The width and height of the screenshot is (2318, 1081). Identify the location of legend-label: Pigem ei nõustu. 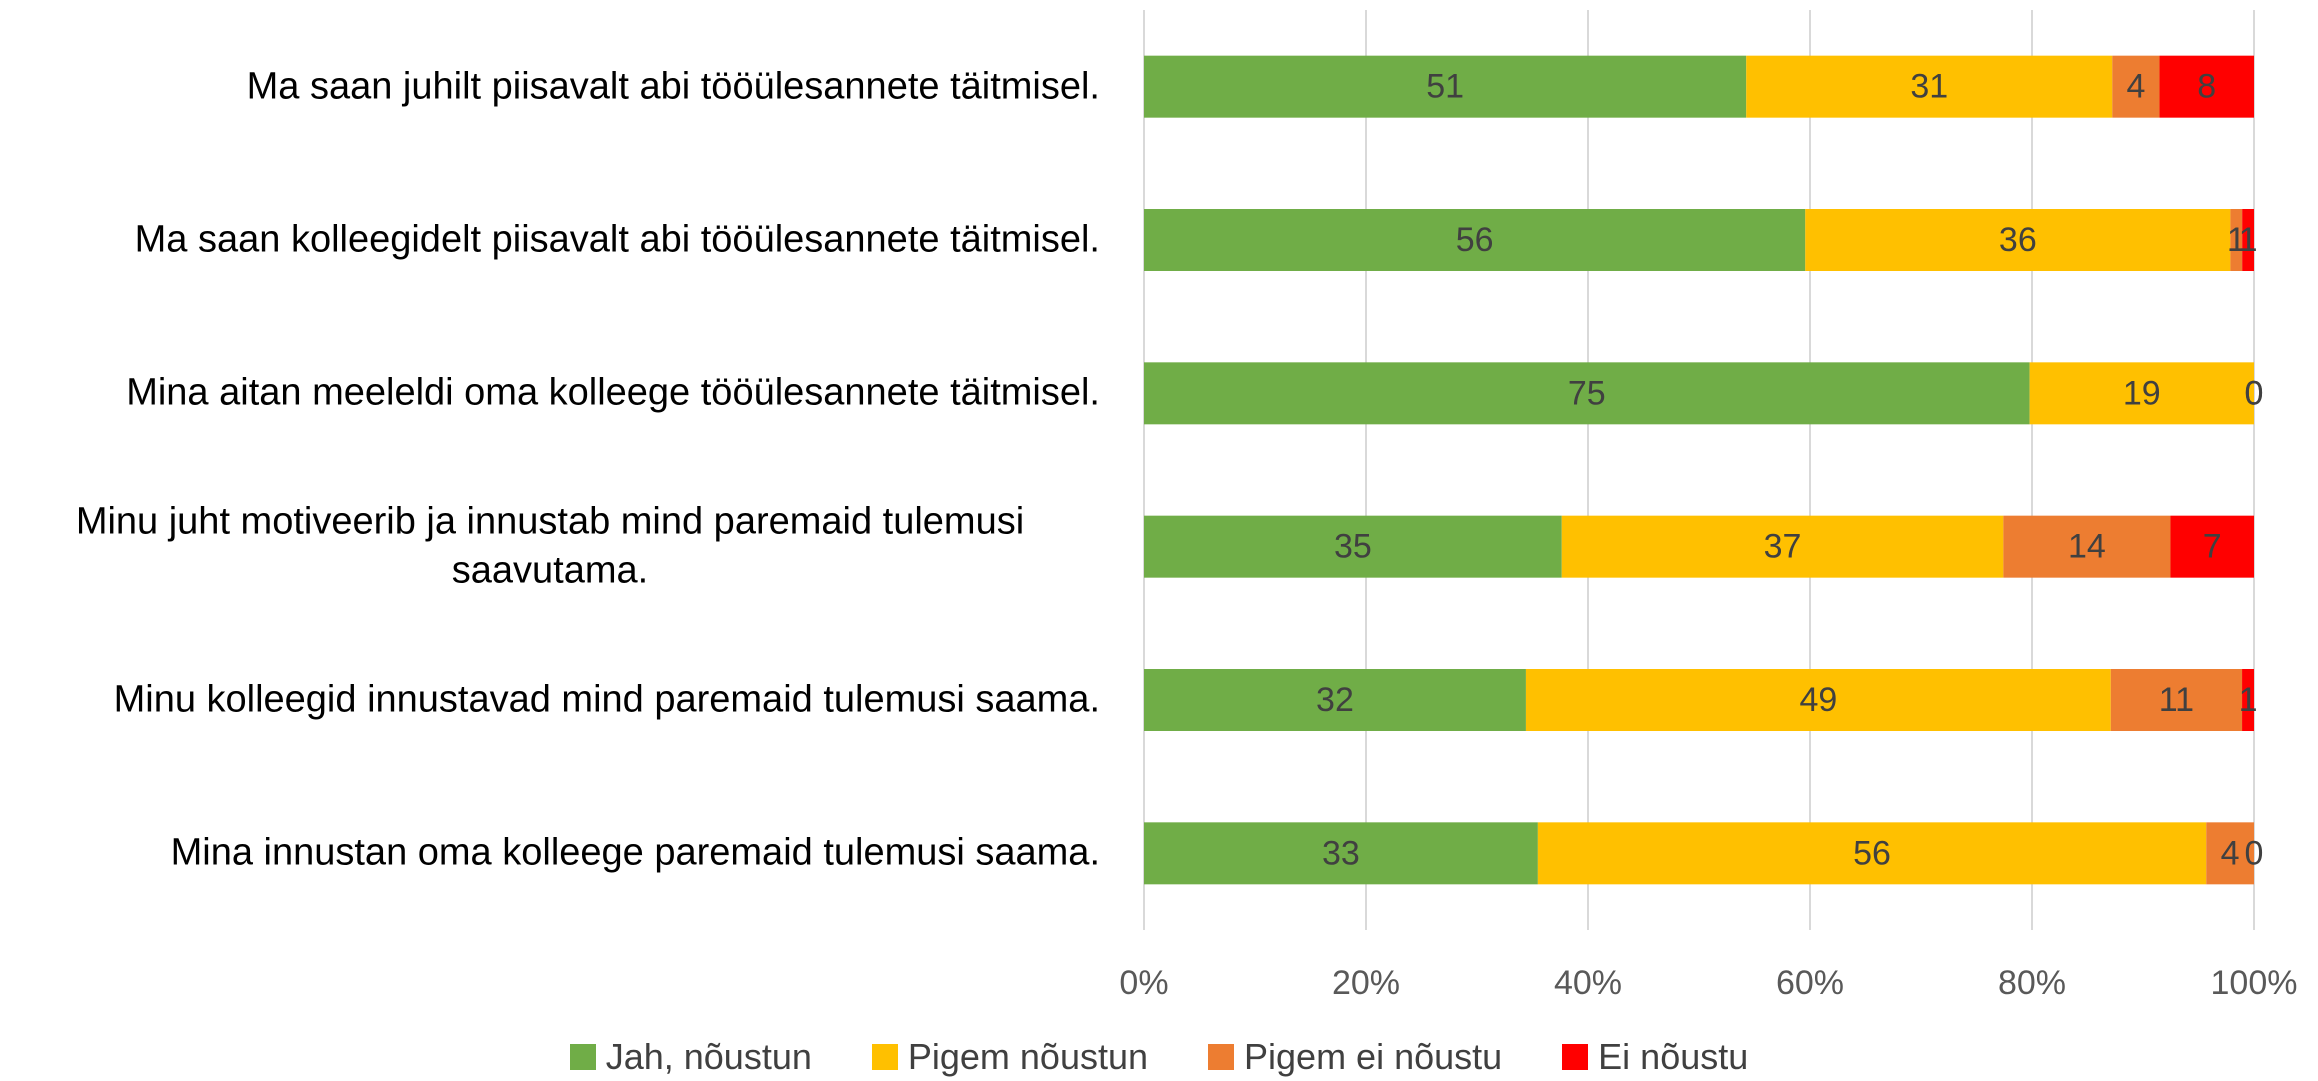
(1373, 1056).